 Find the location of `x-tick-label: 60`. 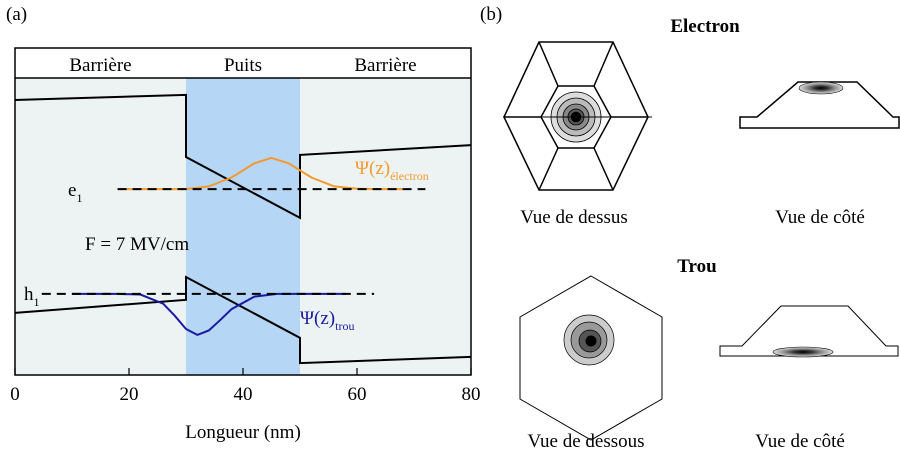

x-tick-label: 60 is located at coordinates (357, 394).